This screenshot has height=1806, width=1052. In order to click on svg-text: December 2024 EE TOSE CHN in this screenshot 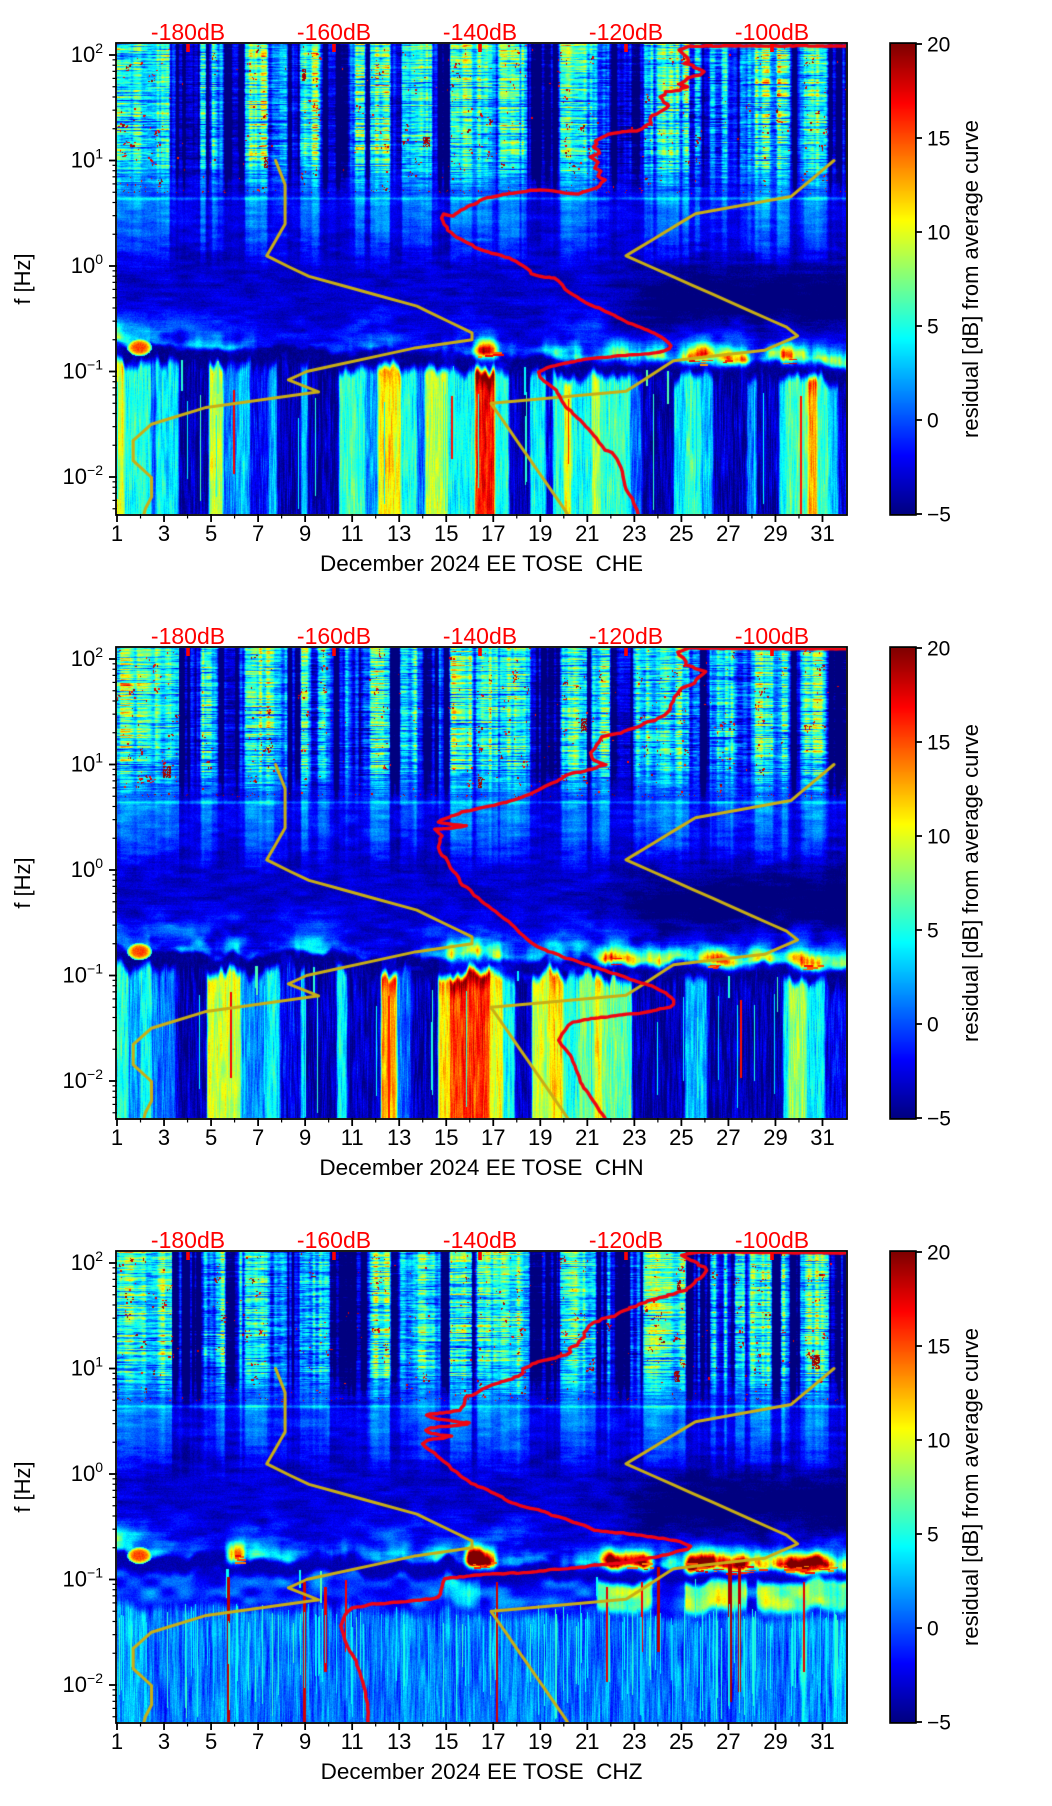, I will do `click(481, 1167)`.